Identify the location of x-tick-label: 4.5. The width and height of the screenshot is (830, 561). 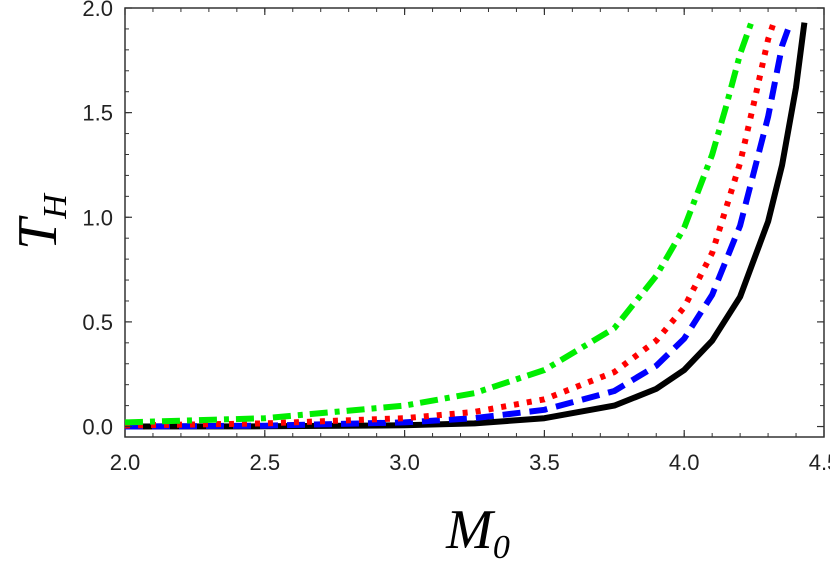
(819, 462).